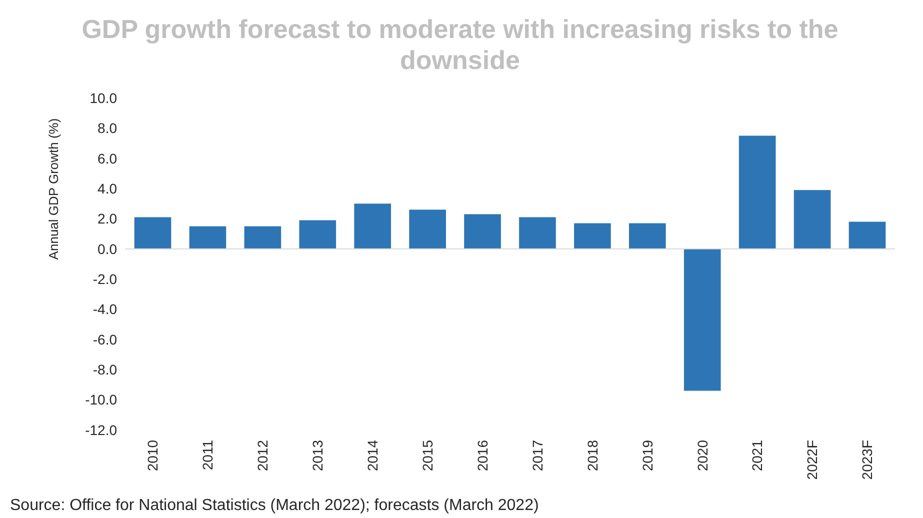  Describe the element at coordinates (812, 460) in the screenshot. I see `x-tick-label: 2022F` at that location.